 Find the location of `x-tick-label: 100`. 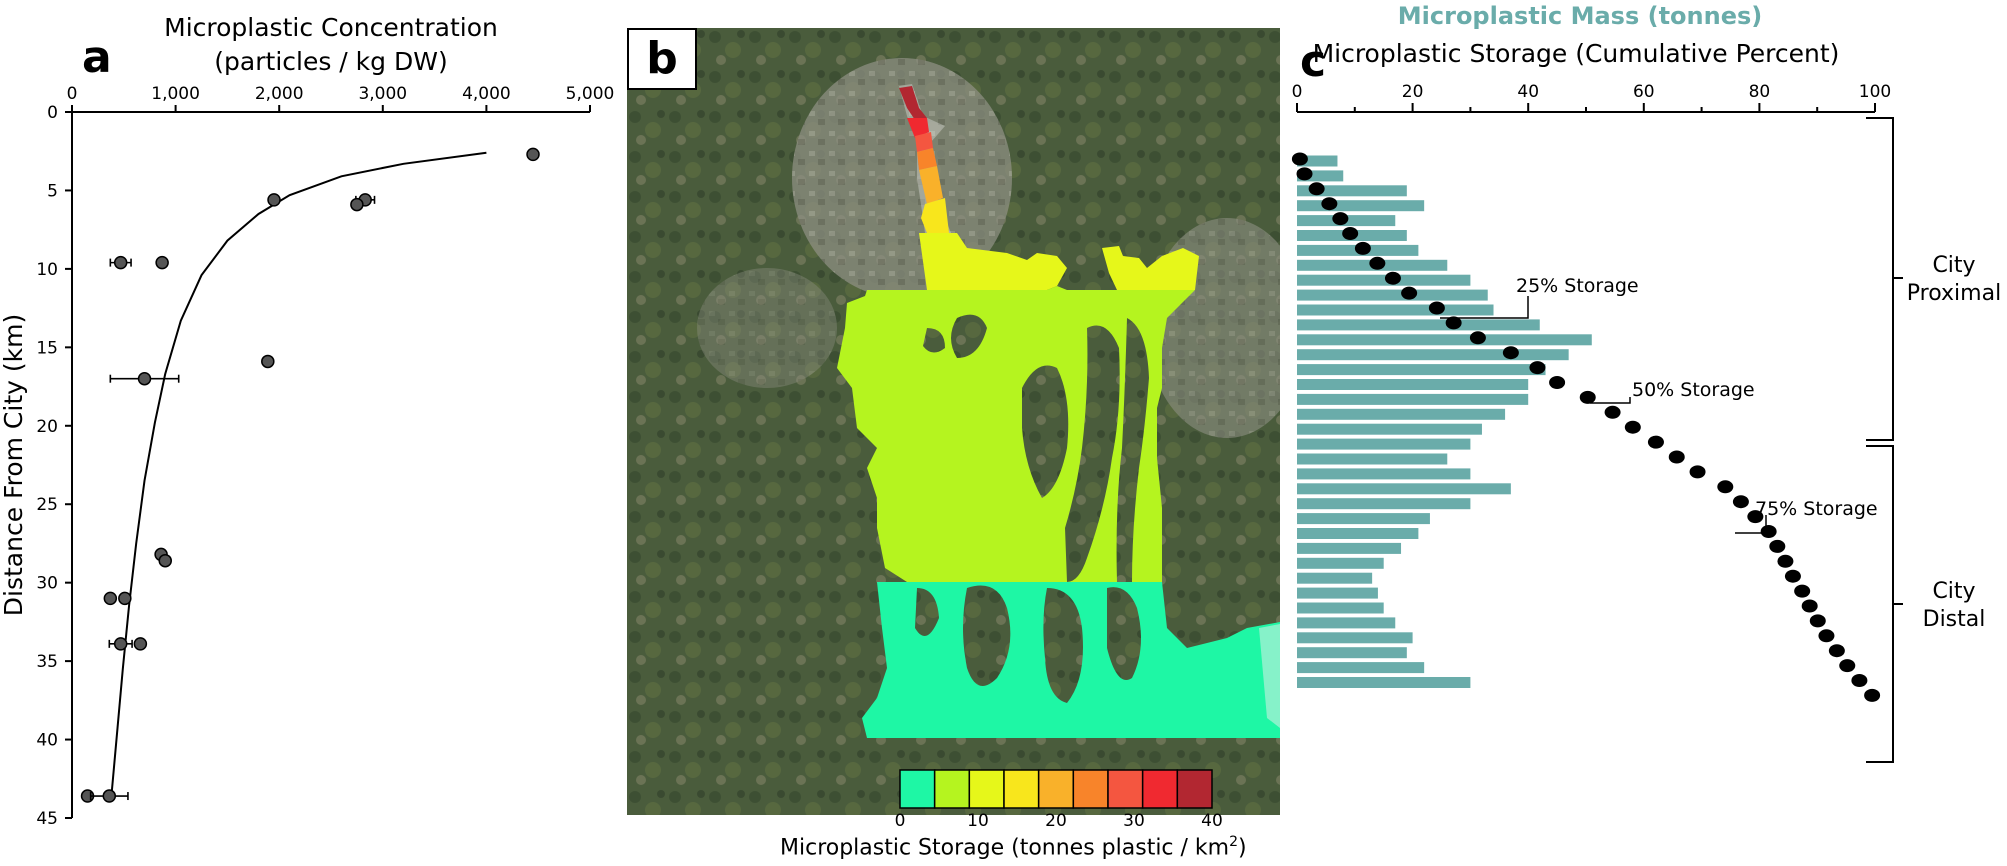

x-tick-label: 100 is located at coordinates (1875, 92).